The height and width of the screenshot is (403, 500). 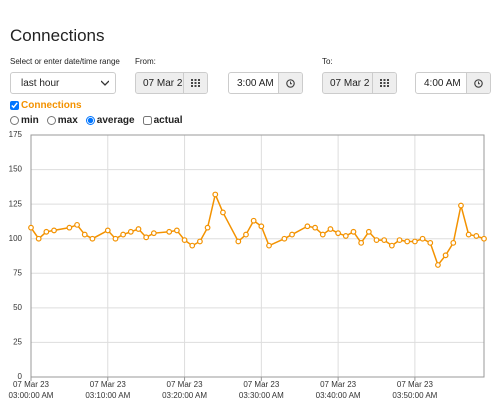 I want to click on to-date: 07 Mar 23, so click(x=359, y=83).